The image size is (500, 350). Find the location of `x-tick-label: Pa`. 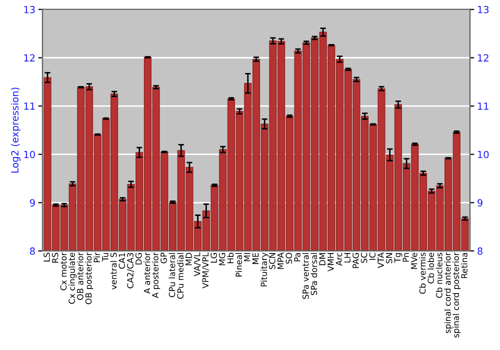

x-tick-label: Pa is located at coordinates (297, 257).